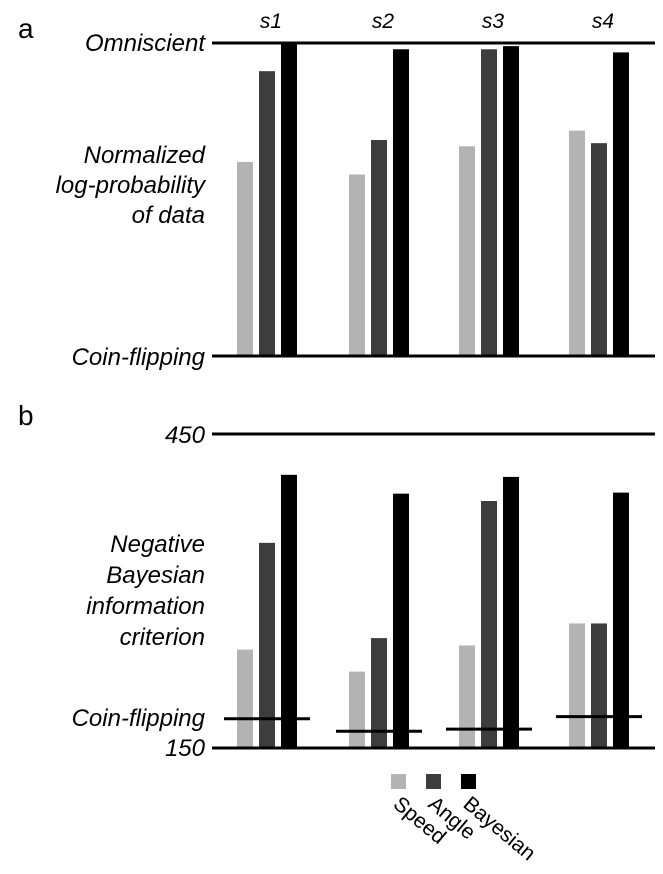 The image size is (663, 874). I want to click on panel-b-ylabel: Negative Bayesian information criterion, so click(145, 591).